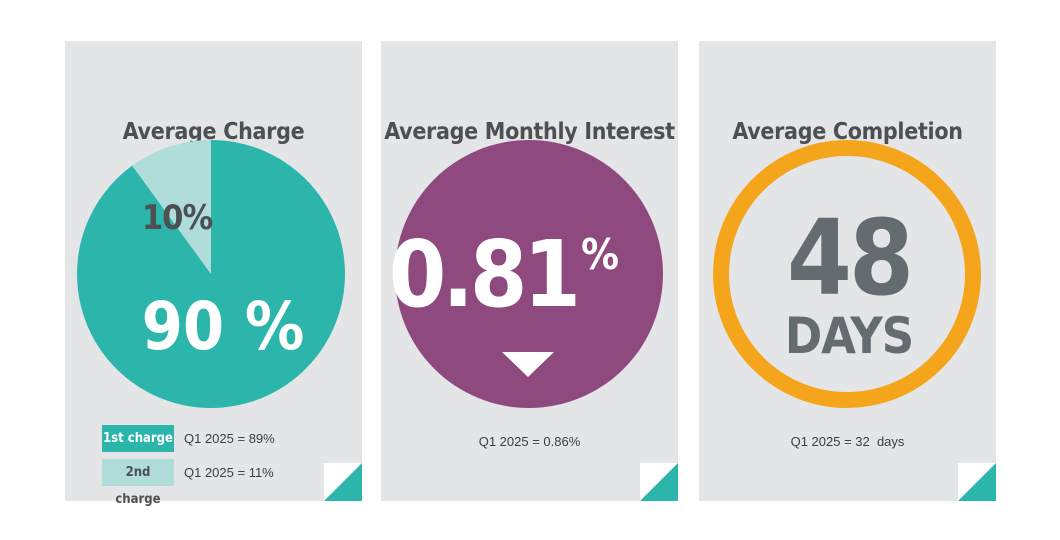 This screenshot has width=1060, height=540. What do you see at coordinates (138, 438) in the screenshot?
I see `legend-swatch-1st-charge: 1st charge` at bounding box center [138, 438].